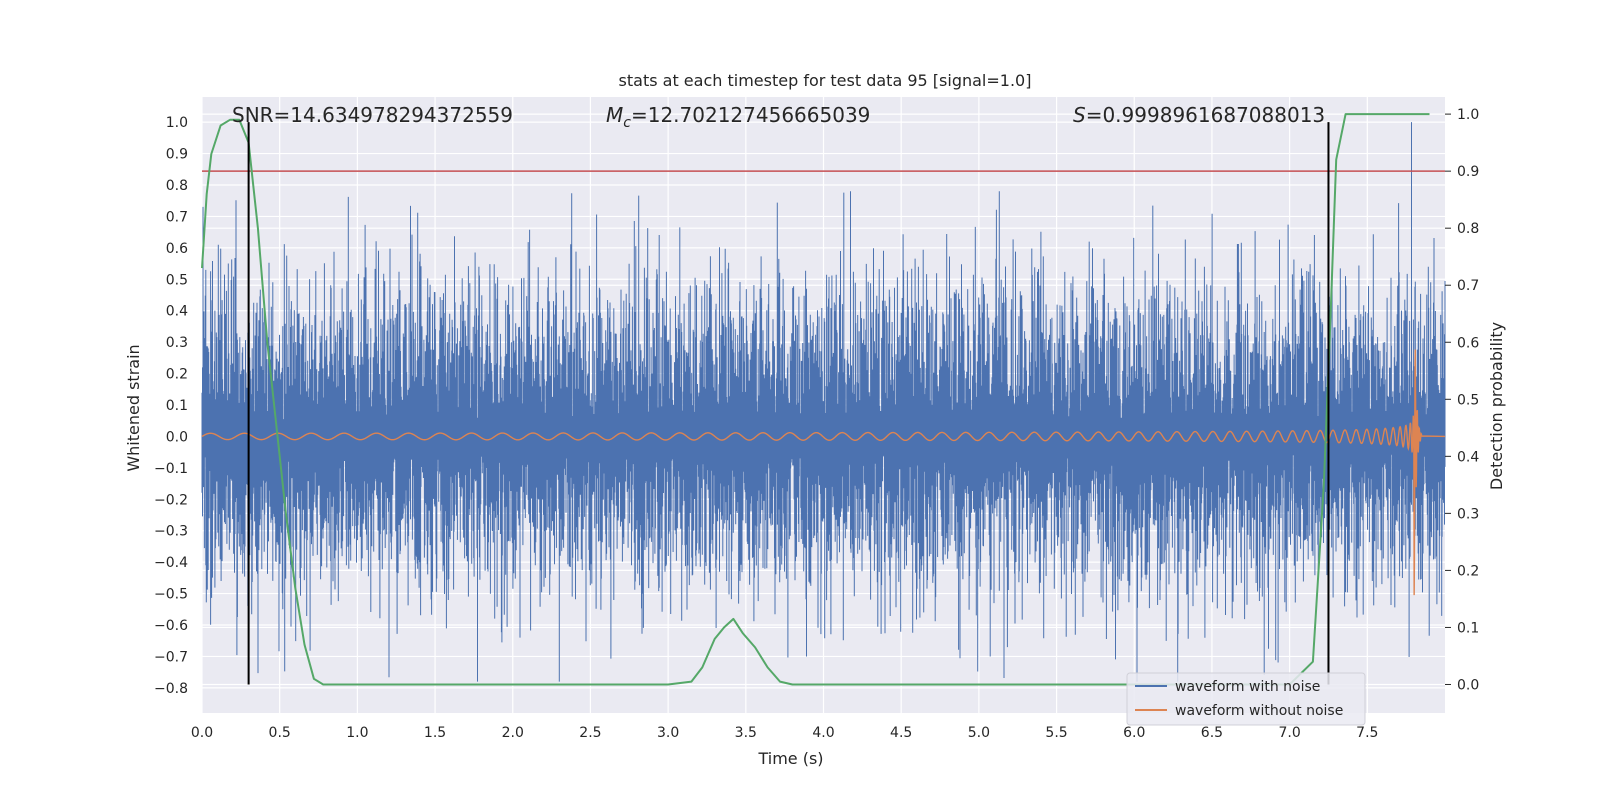 The width and height of the screenshot is (1600, 800). What do you see at coordinates (1468, 343) in the screenshot?
I see `y-right-tick-label: 0.6` at bounding box center [1468, 343].